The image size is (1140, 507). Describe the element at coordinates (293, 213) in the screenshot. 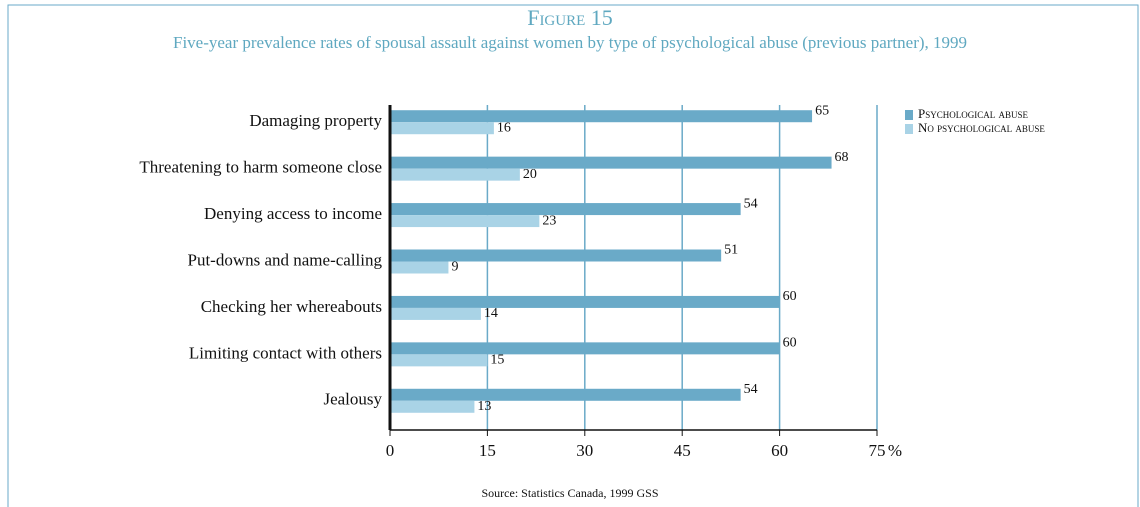

I see `y-tick-label: Denying access to income` at that location.